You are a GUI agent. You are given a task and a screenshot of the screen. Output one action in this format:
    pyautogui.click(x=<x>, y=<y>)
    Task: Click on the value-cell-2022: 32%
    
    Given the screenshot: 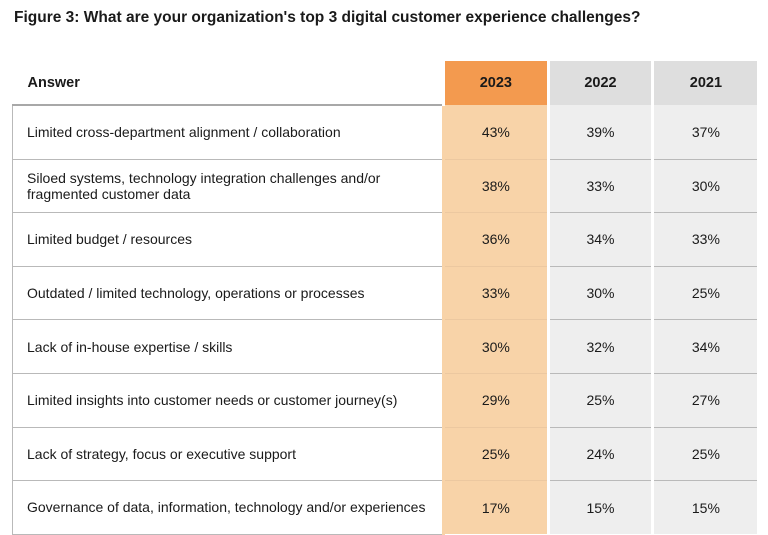 What is the action you would take?
    pyautogui.click(x=599, y=346)
    